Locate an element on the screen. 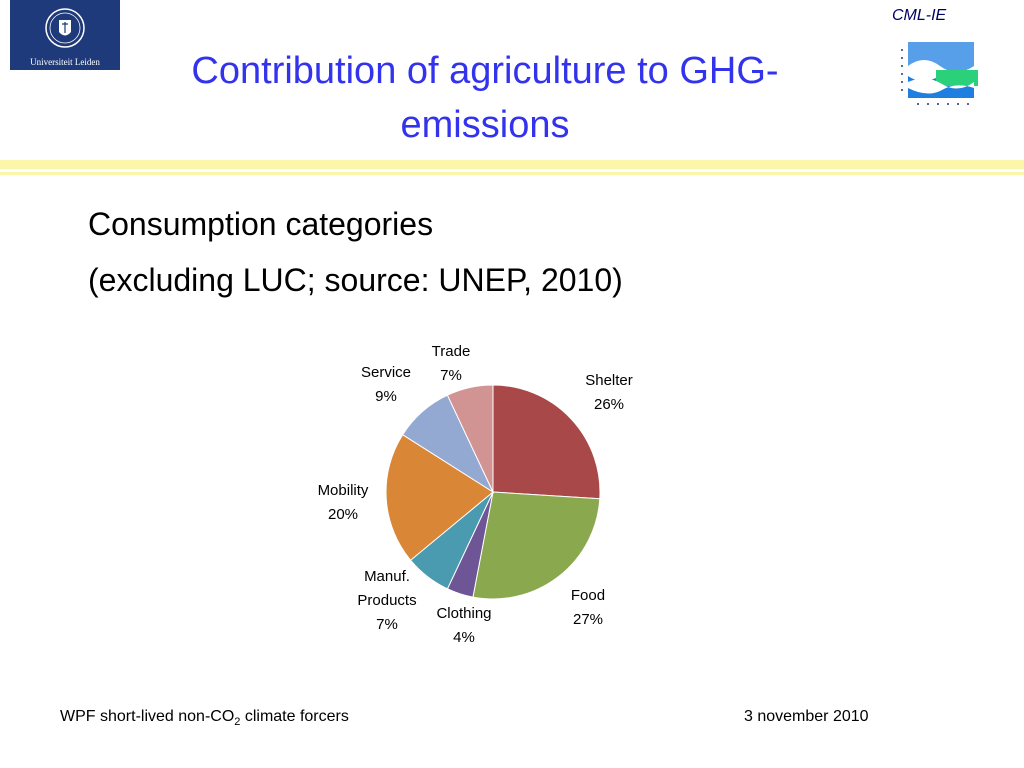  footer-date: 3 november 2010 is located at coordinates (806, 716).